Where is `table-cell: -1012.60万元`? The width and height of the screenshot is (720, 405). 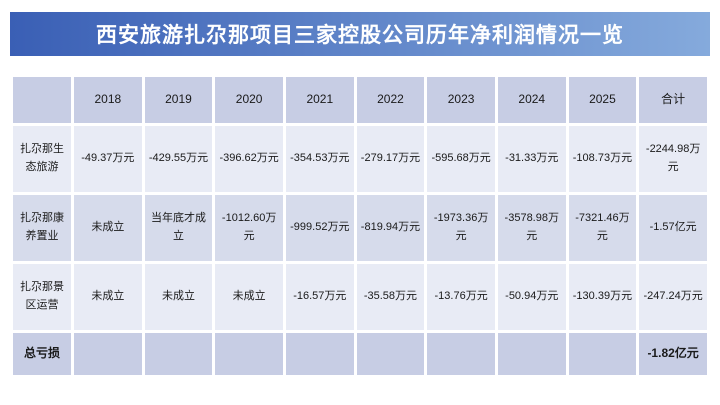 table-cell: -1012.60万元 is located at coordinates (249, 227).